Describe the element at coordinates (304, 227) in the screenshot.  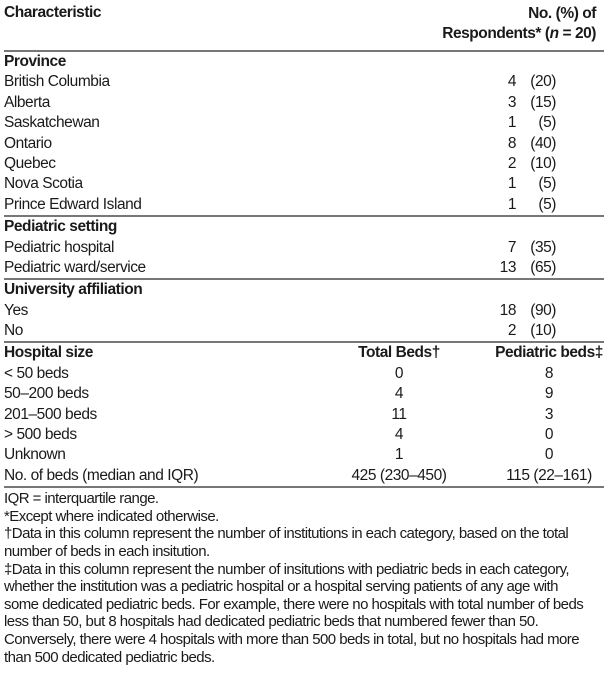
I see `section-title-row: Pediatric setting` at that location.